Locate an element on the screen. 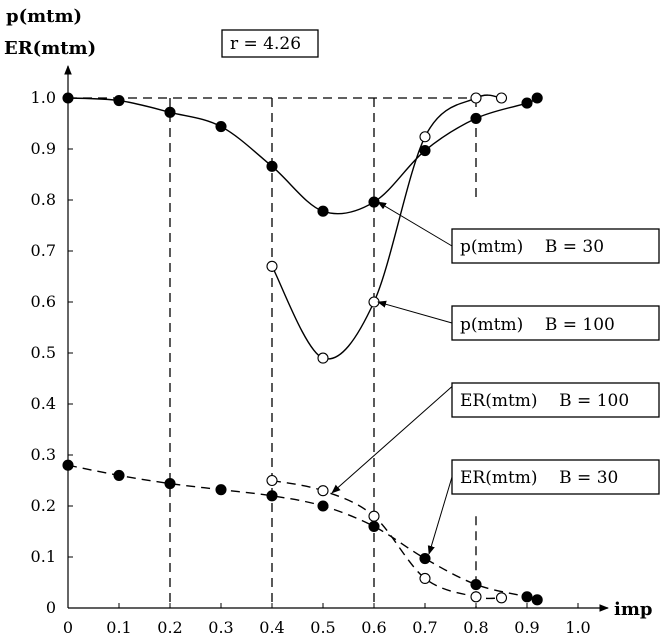 The width and height of the screenshot is (667, 637). y-tick-label: 1.0 is located at coordinates (43, 97).